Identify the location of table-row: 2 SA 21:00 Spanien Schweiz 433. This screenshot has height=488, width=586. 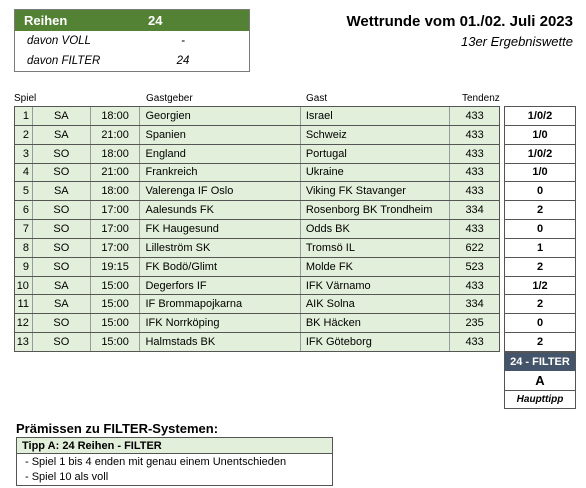
(257, 135).